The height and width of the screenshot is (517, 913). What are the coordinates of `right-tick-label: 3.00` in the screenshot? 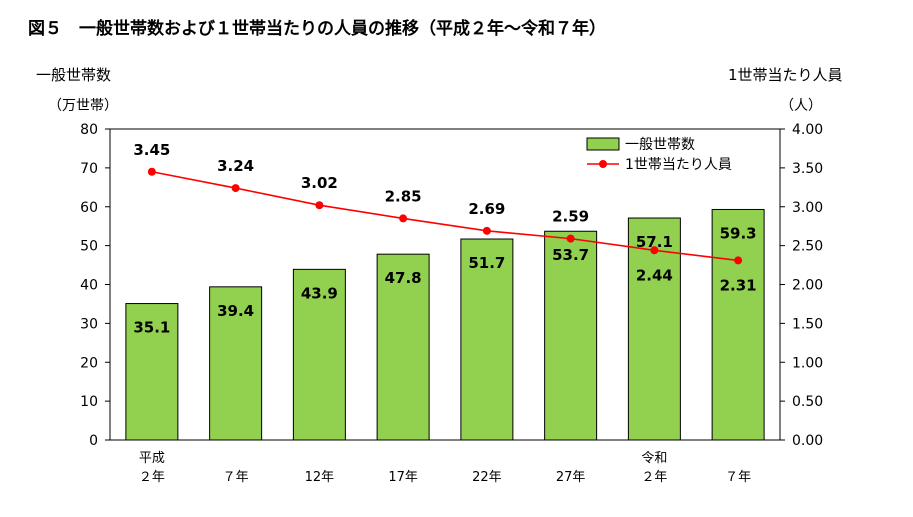 It's located at (807, 208).